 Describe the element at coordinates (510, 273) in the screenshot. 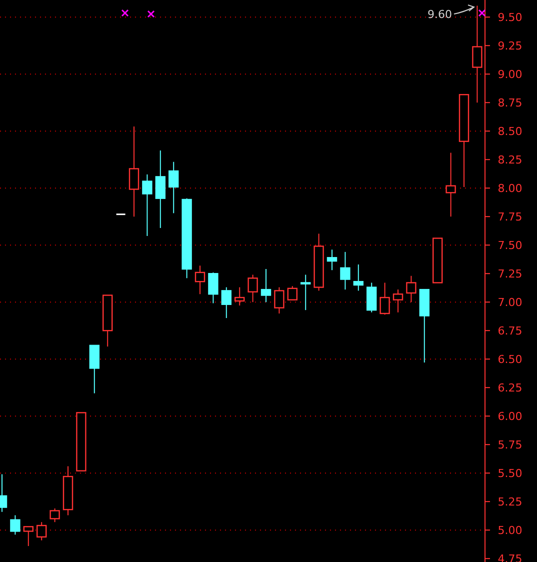

I see `y-tick-label: 7.25` at that location.